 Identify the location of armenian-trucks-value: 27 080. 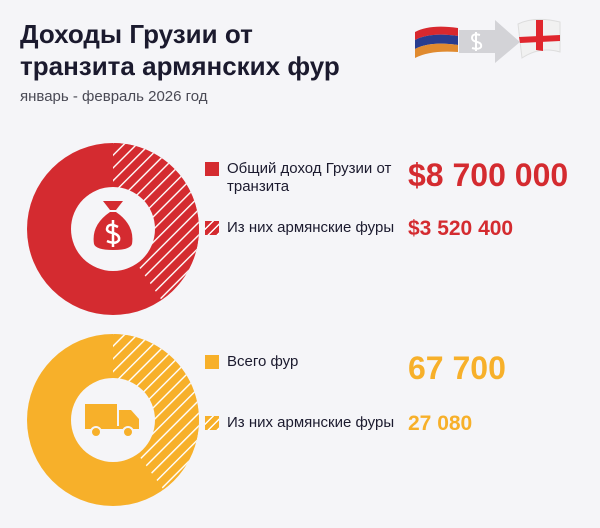
(440, 423).